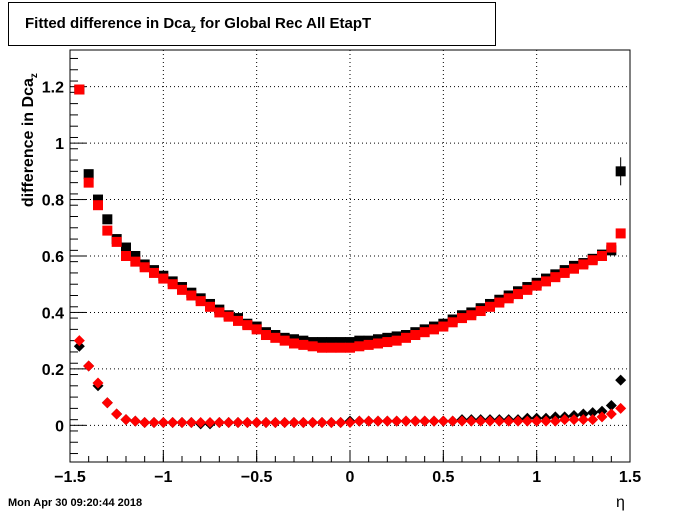 This screenshot has height=514, width=700. I want to click on y-axis-label: difference in Dcaz, so click(30, 140).